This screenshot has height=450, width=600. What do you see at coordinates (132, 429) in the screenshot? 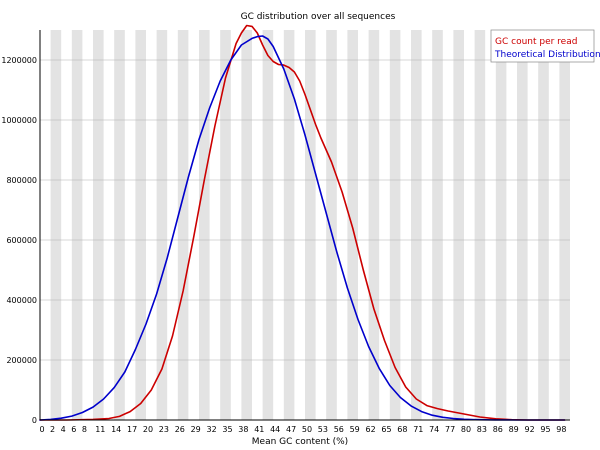
I see `x-tick-label: 17` at bounding box center [132, 429].